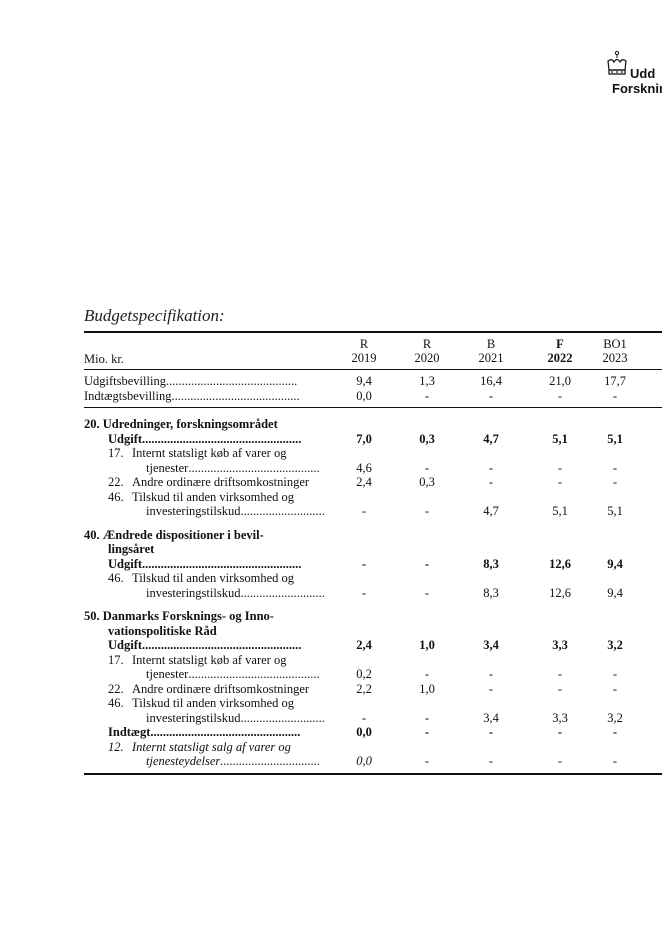 The height and width of the screenshot is (936, 662). What do you see at coordinates (615, 351) in the screenshot?
I see `column-header: BO1 2023` at bounding box center [615, 351].